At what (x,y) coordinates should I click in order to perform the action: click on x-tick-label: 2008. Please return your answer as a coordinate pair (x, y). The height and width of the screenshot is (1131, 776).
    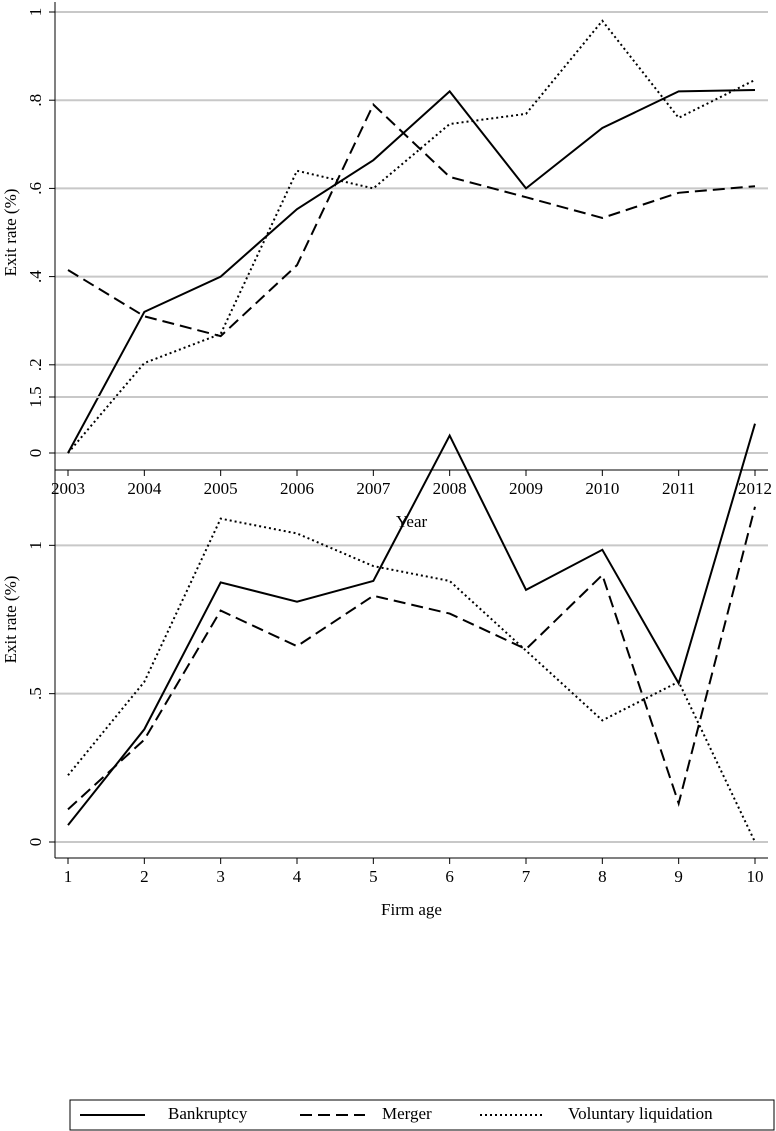
    Looking at the image, I should click on (450, 488).